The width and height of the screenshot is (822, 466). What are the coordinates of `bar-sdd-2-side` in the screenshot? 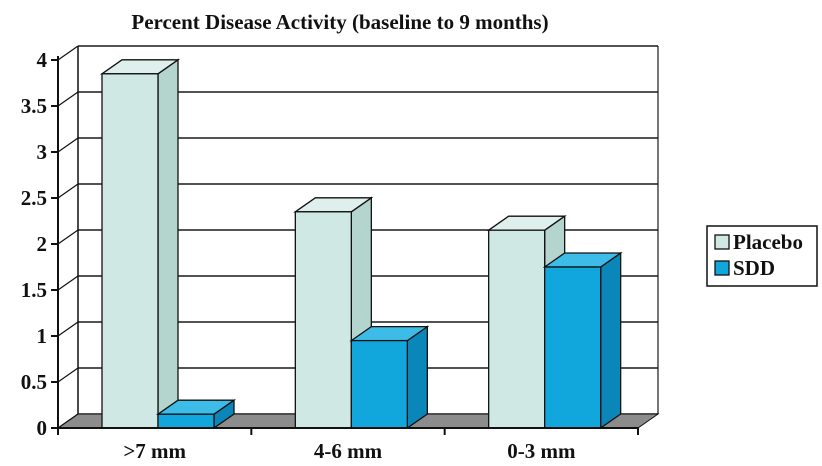 It's located at (611, 340).